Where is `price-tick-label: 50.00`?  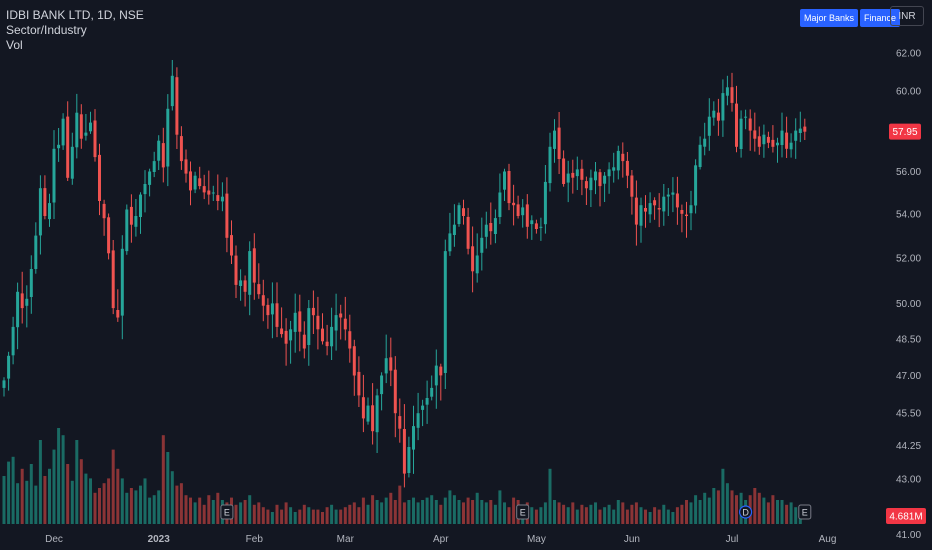
price-tick-label: 50.00 is located at coordinates (908, 304).